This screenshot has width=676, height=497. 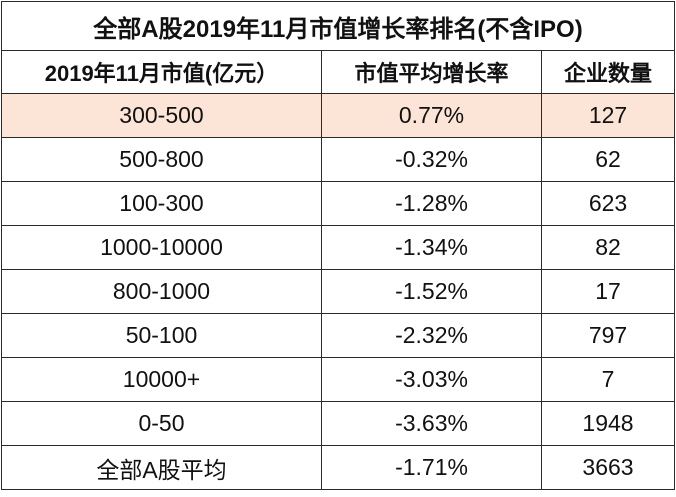 I want to click on cell-company-count: 1948, so click(x=608, y=423).